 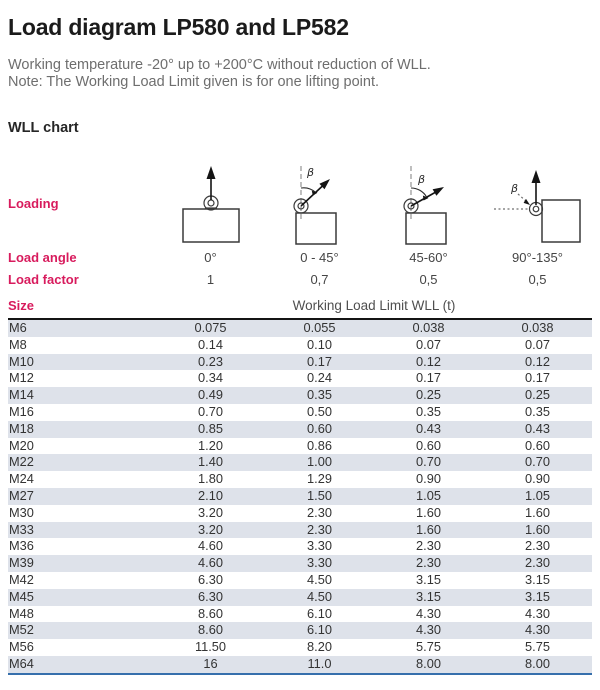 I want to click on value-cell-90-135: 0.70, so click(x=537, y=462).